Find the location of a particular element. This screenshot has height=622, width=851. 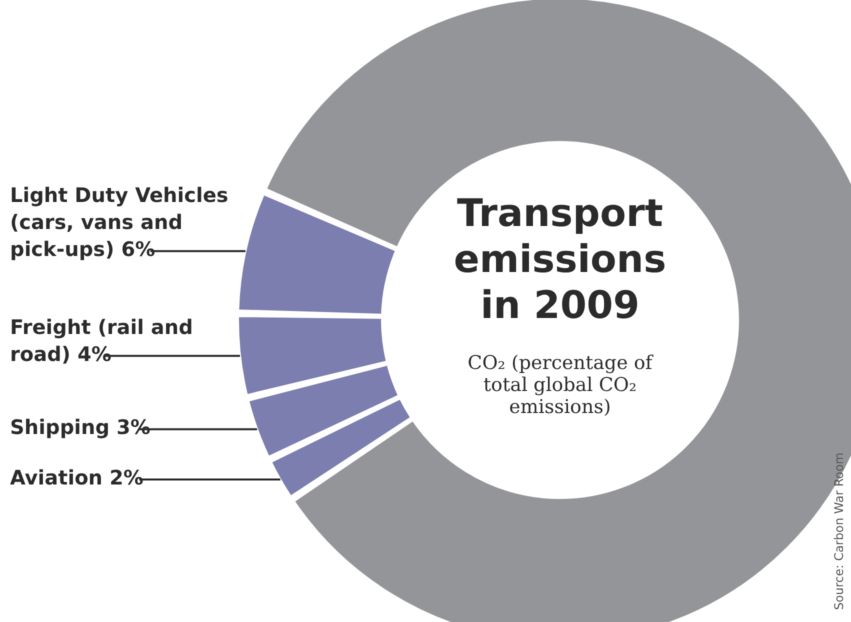

slice-label: Light Duty Vehicles (cars, vans and pick-ups) 6% is located at coordinates (119, 223).